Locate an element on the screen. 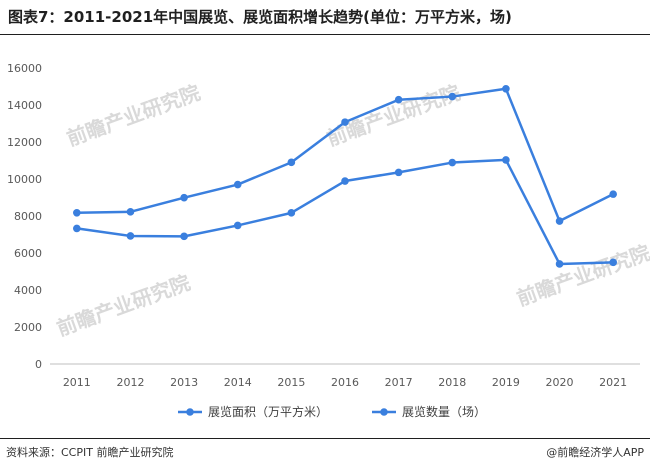  x-tick-label: 2021 is located at coordinates (613, 382).